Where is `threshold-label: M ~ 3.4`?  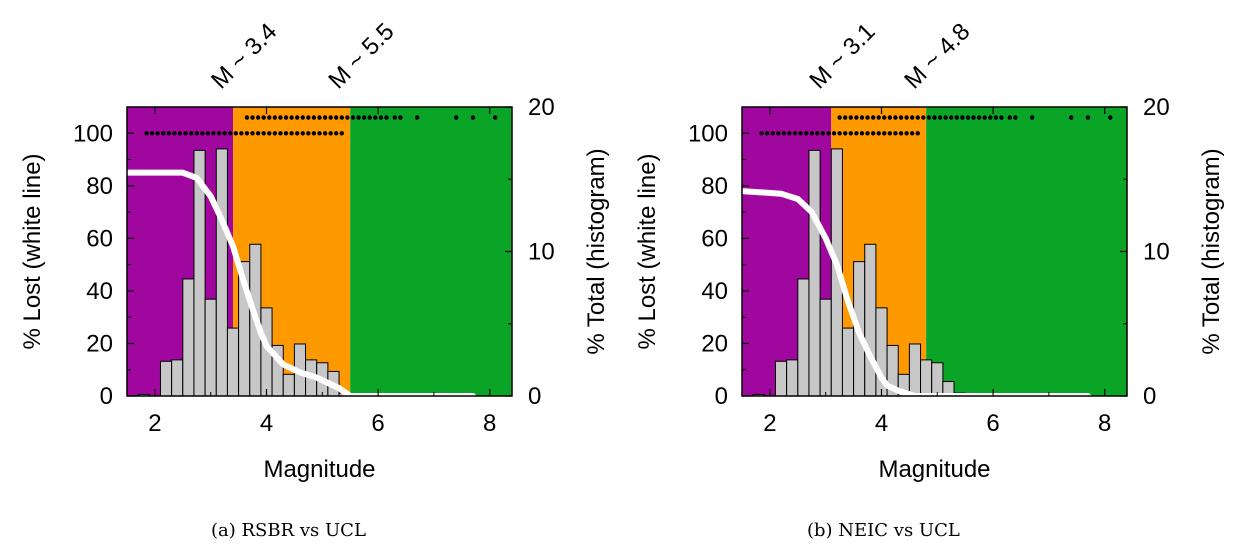 threshold-label: M ~ 3.4 is located at coordinates (244, 56).